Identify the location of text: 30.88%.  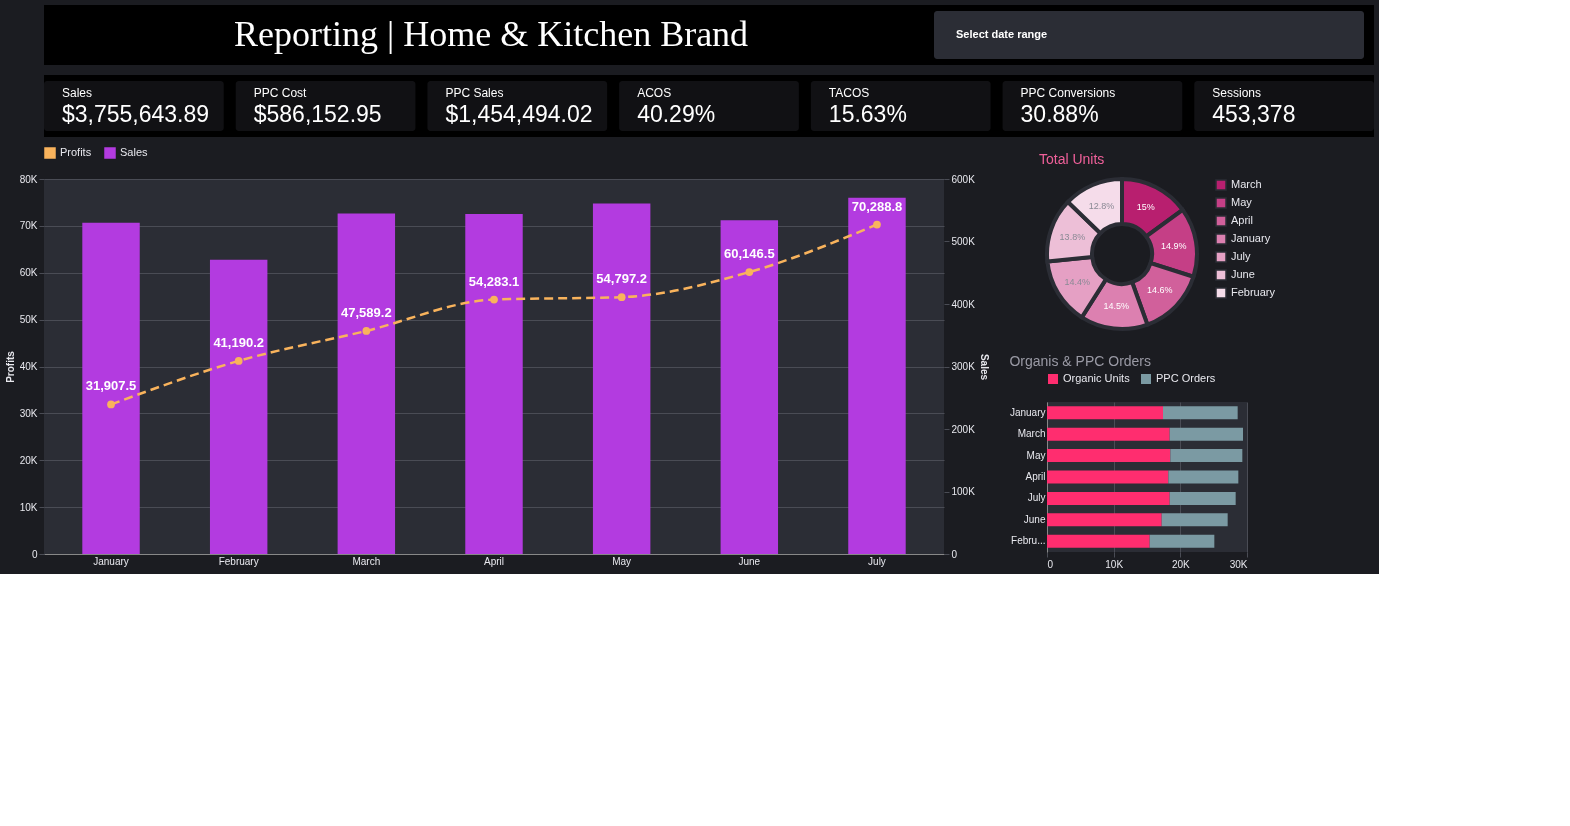
(1059, 114).